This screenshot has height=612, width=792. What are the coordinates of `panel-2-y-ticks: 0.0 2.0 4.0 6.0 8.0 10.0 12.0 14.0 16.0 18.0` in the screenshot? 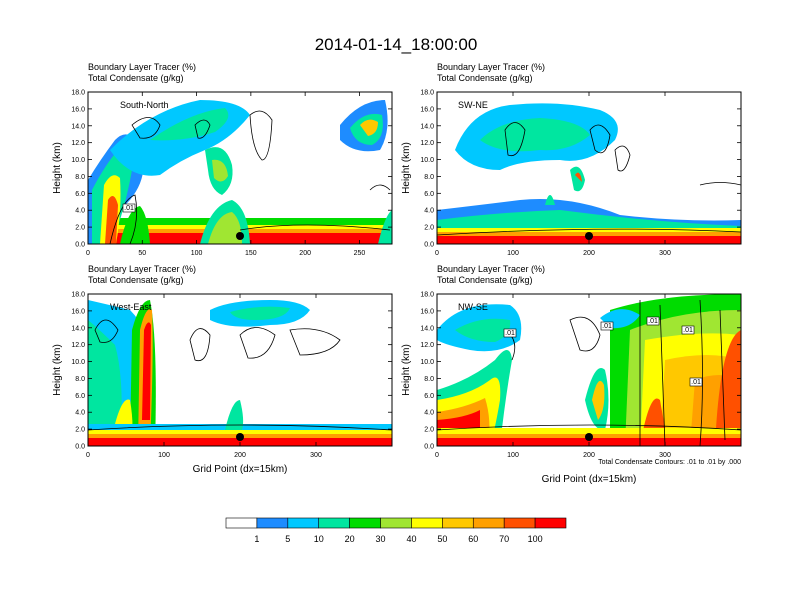 It's located at (231, 371).